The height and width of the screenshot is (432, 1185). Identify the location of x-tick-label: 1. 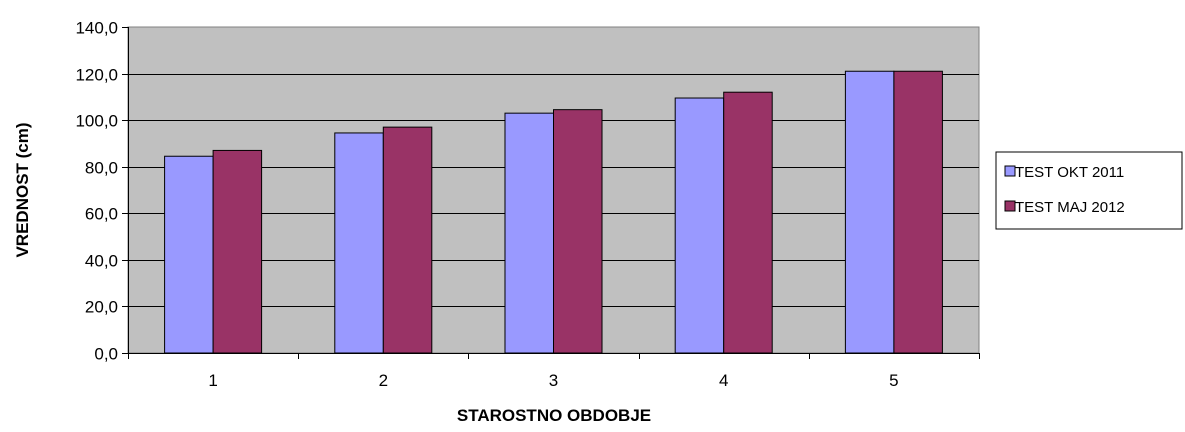
(212, 380).